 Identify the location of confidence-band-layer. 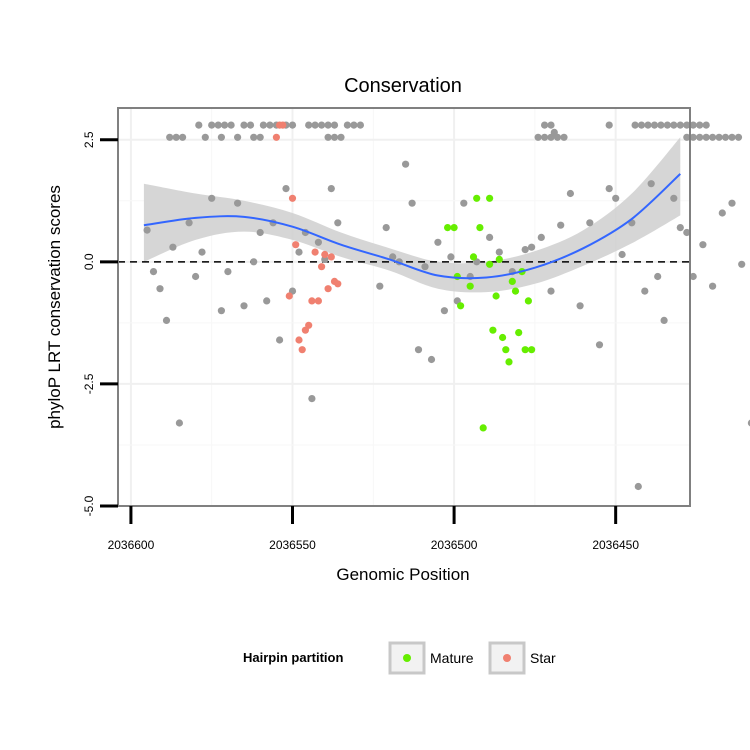
(412, 215).